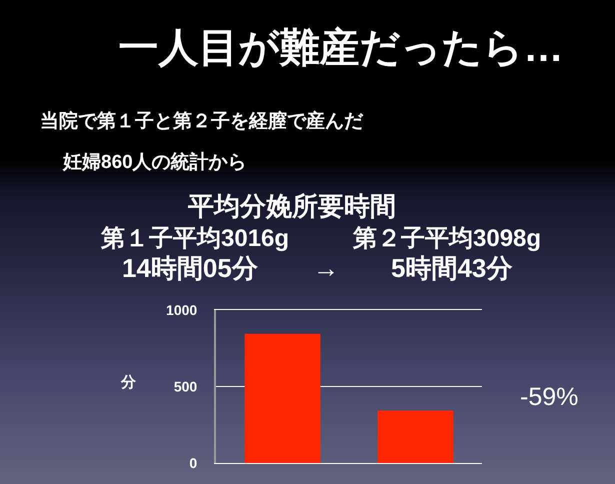 This screenshot has height=484, width=615. Describe the element at coordinates (549, 397) in the screenshot. I see `text: -59%` at that location.